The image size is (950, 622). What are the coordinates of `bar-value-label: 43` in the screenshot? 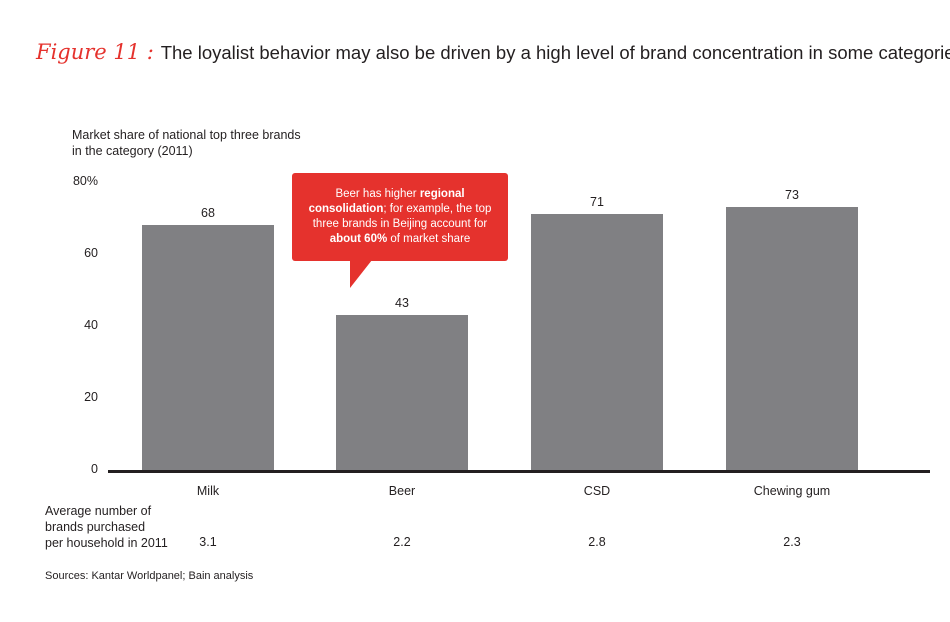 It's located at (402, 303).